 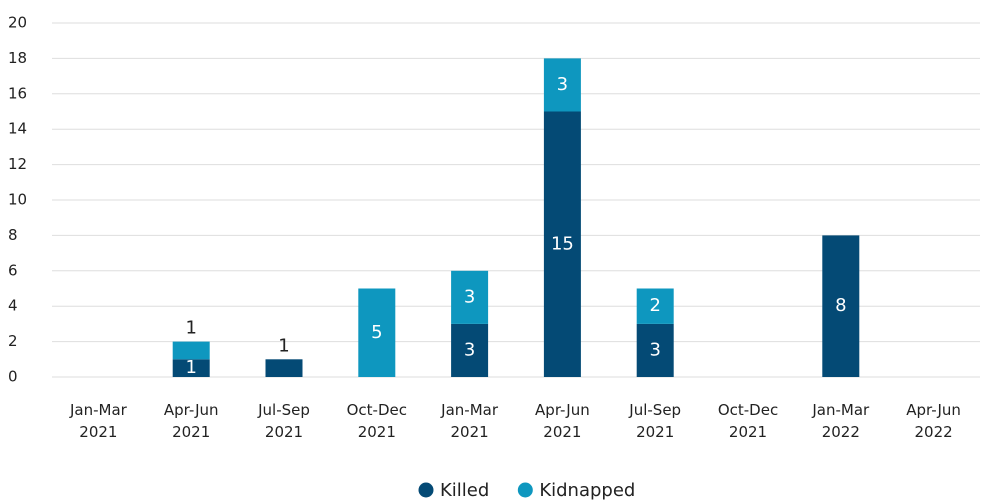 What do you see at coordinates (13, 341) in the screenshot?
I see `y-tick-label: 2` at bounding box center [13, 341].